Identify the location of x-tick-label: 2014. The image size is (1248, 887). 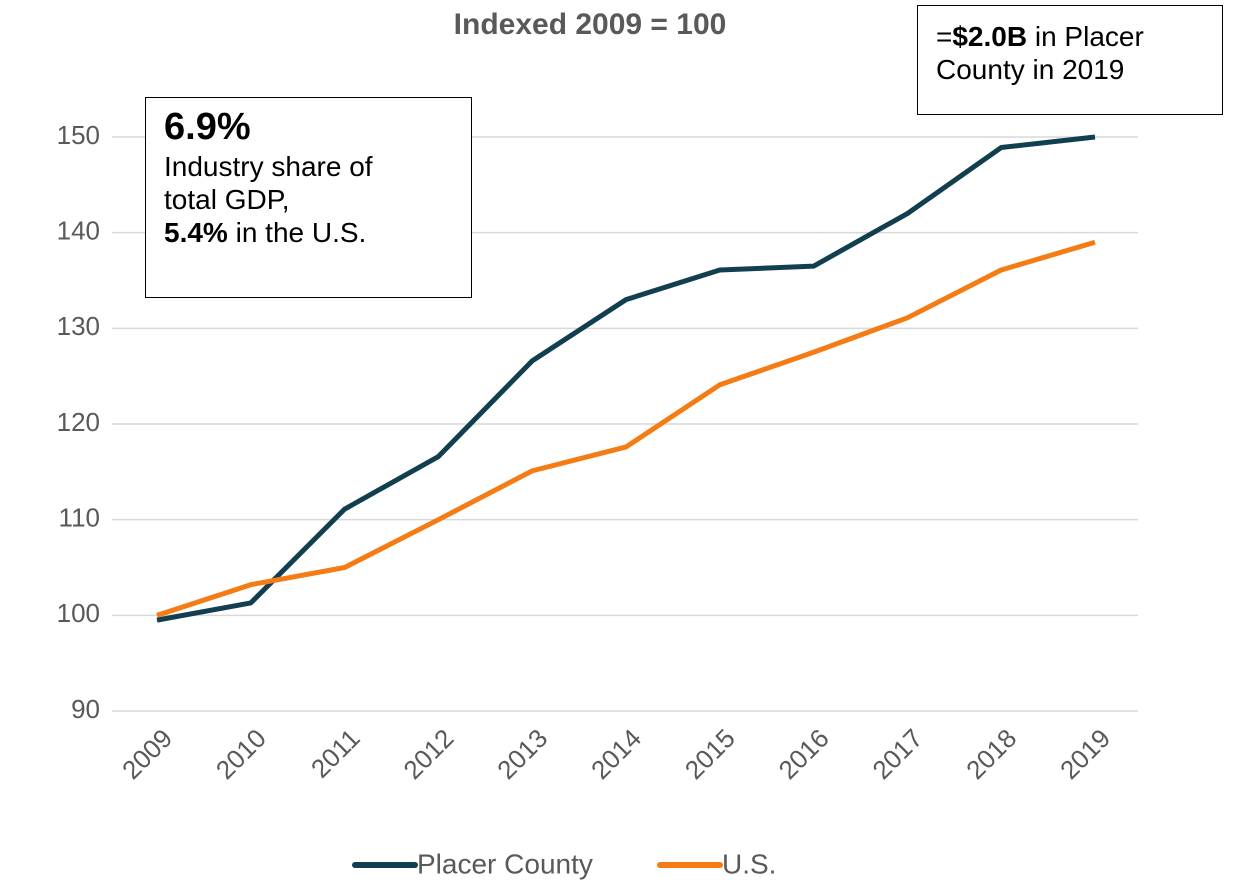
(616, 754).